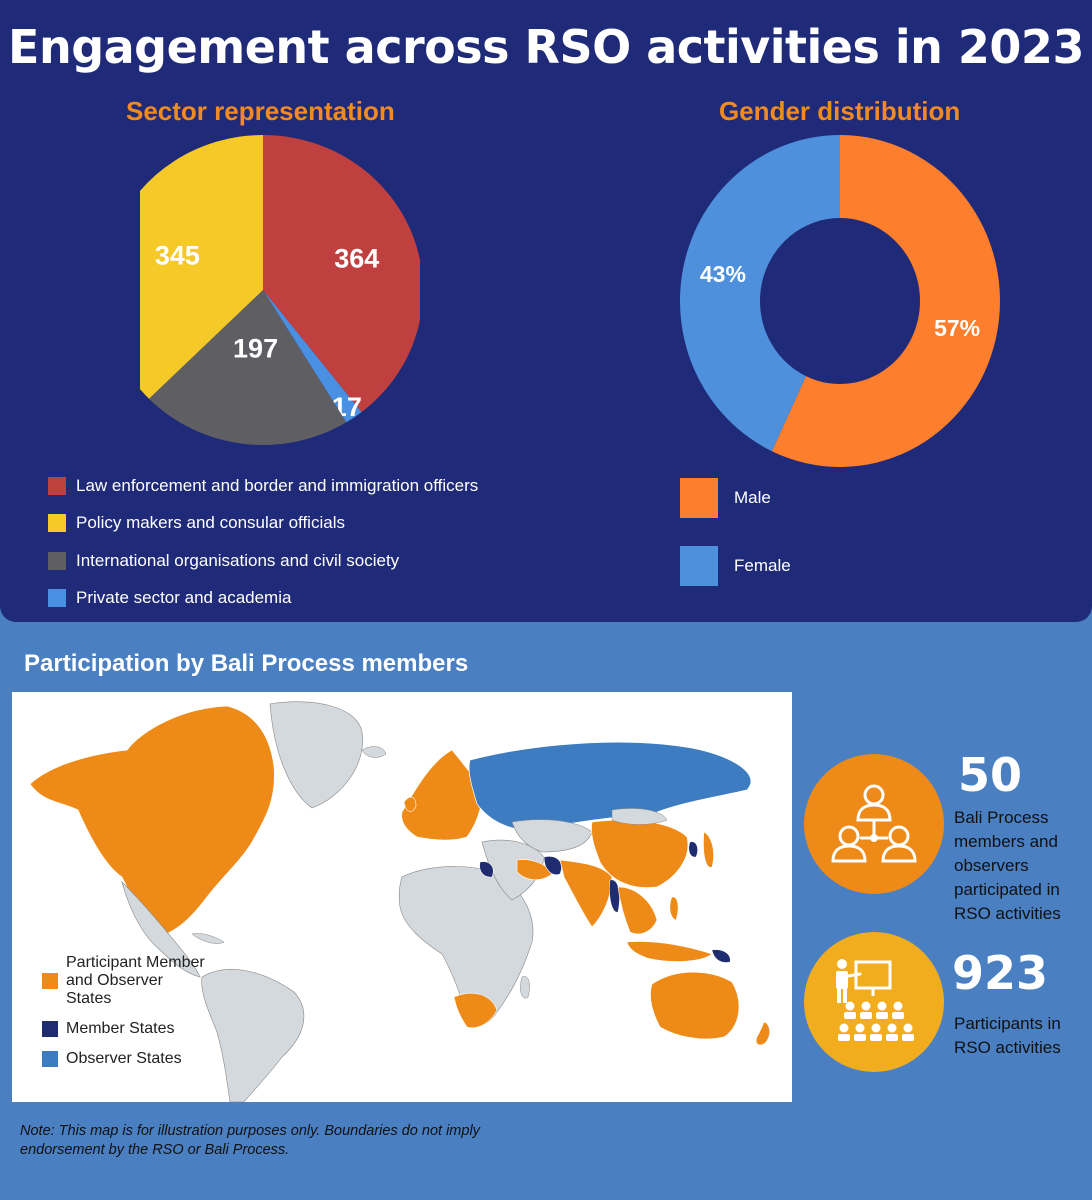 Image resolution: width=1092 pixels, height=1200 pixels. I want to click on gender-legend: Male Female, so click(735, 532).